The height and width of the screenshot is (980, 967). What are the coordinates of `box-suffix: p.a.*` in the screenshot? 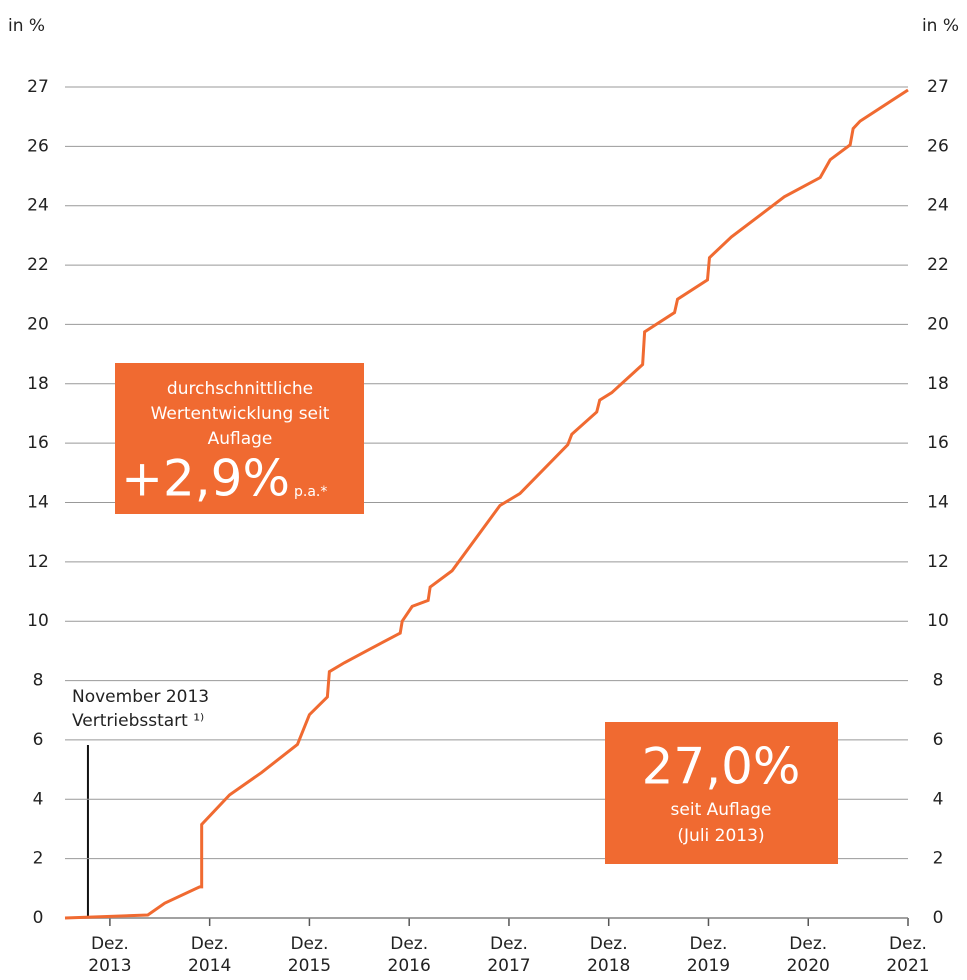 It's located at (310, 492).